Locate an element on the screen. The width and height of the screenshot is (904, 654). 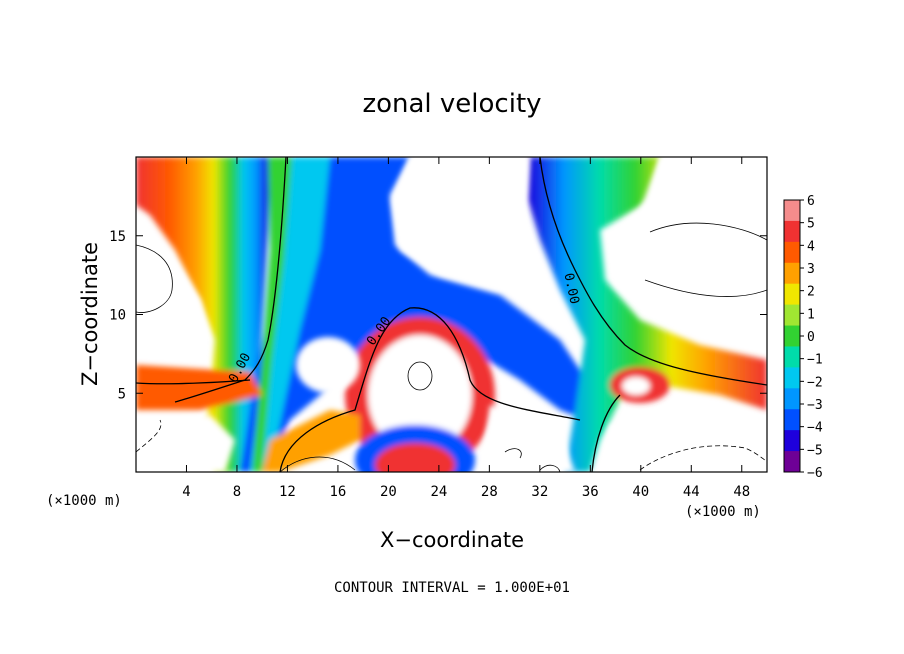
contour-thin-bottom is located at coordinates (420, 460).